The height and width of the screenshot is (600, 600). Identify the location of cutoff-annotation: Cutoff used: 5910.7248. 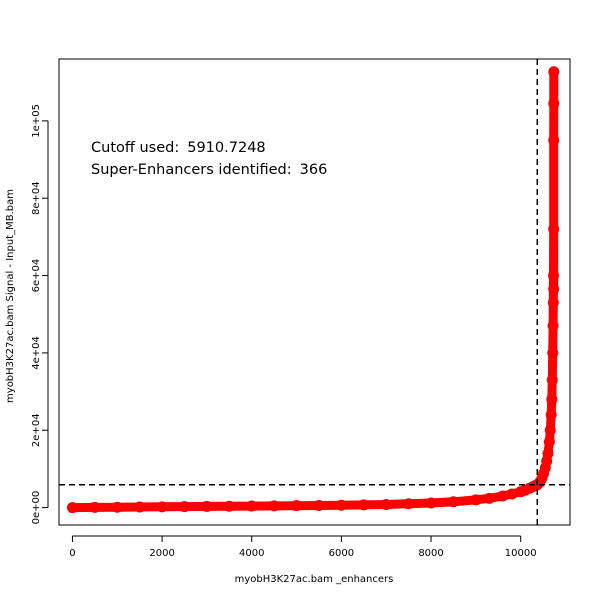
(178, 148).